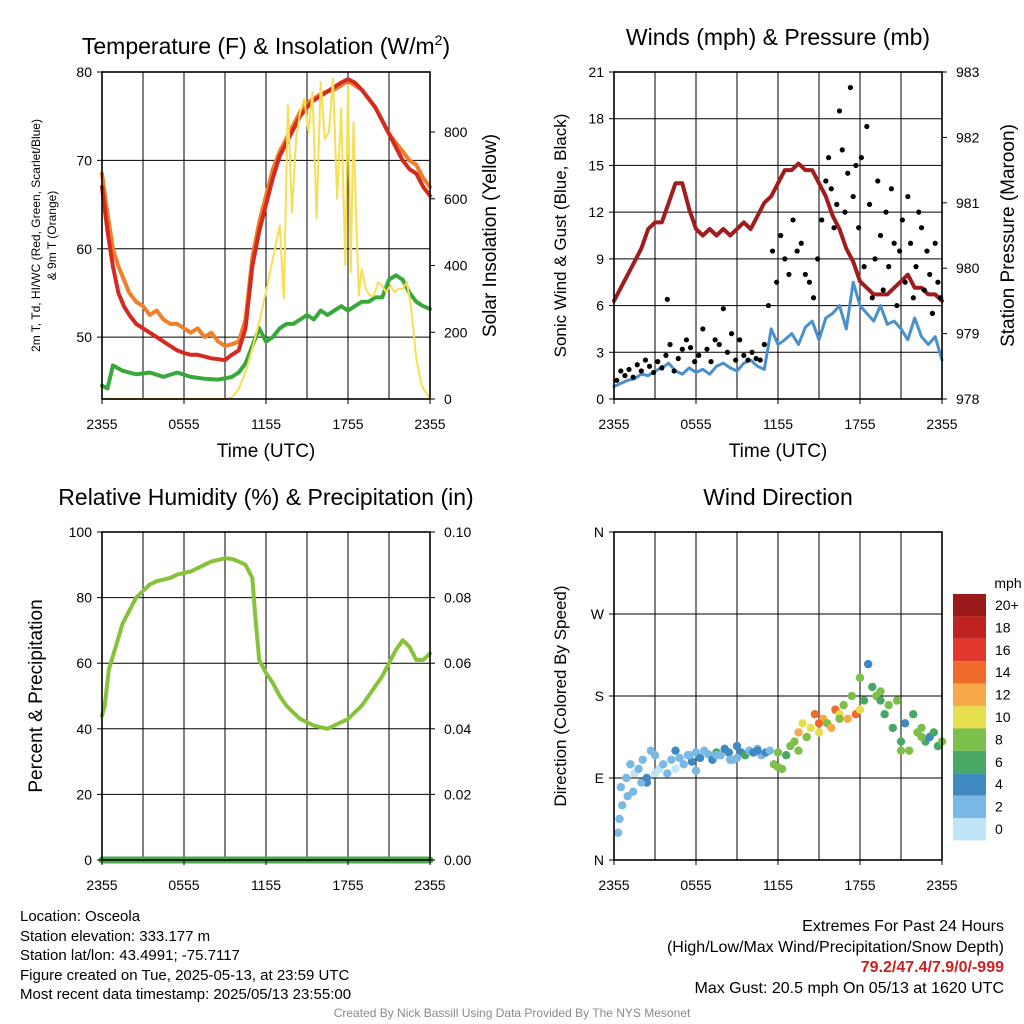 The width and height of the screenshot is (1024, 1024). What do you see at coordinates (266, 220) in the screenshot?
I see `series-line-t2m` at bounding box center [266, 220].